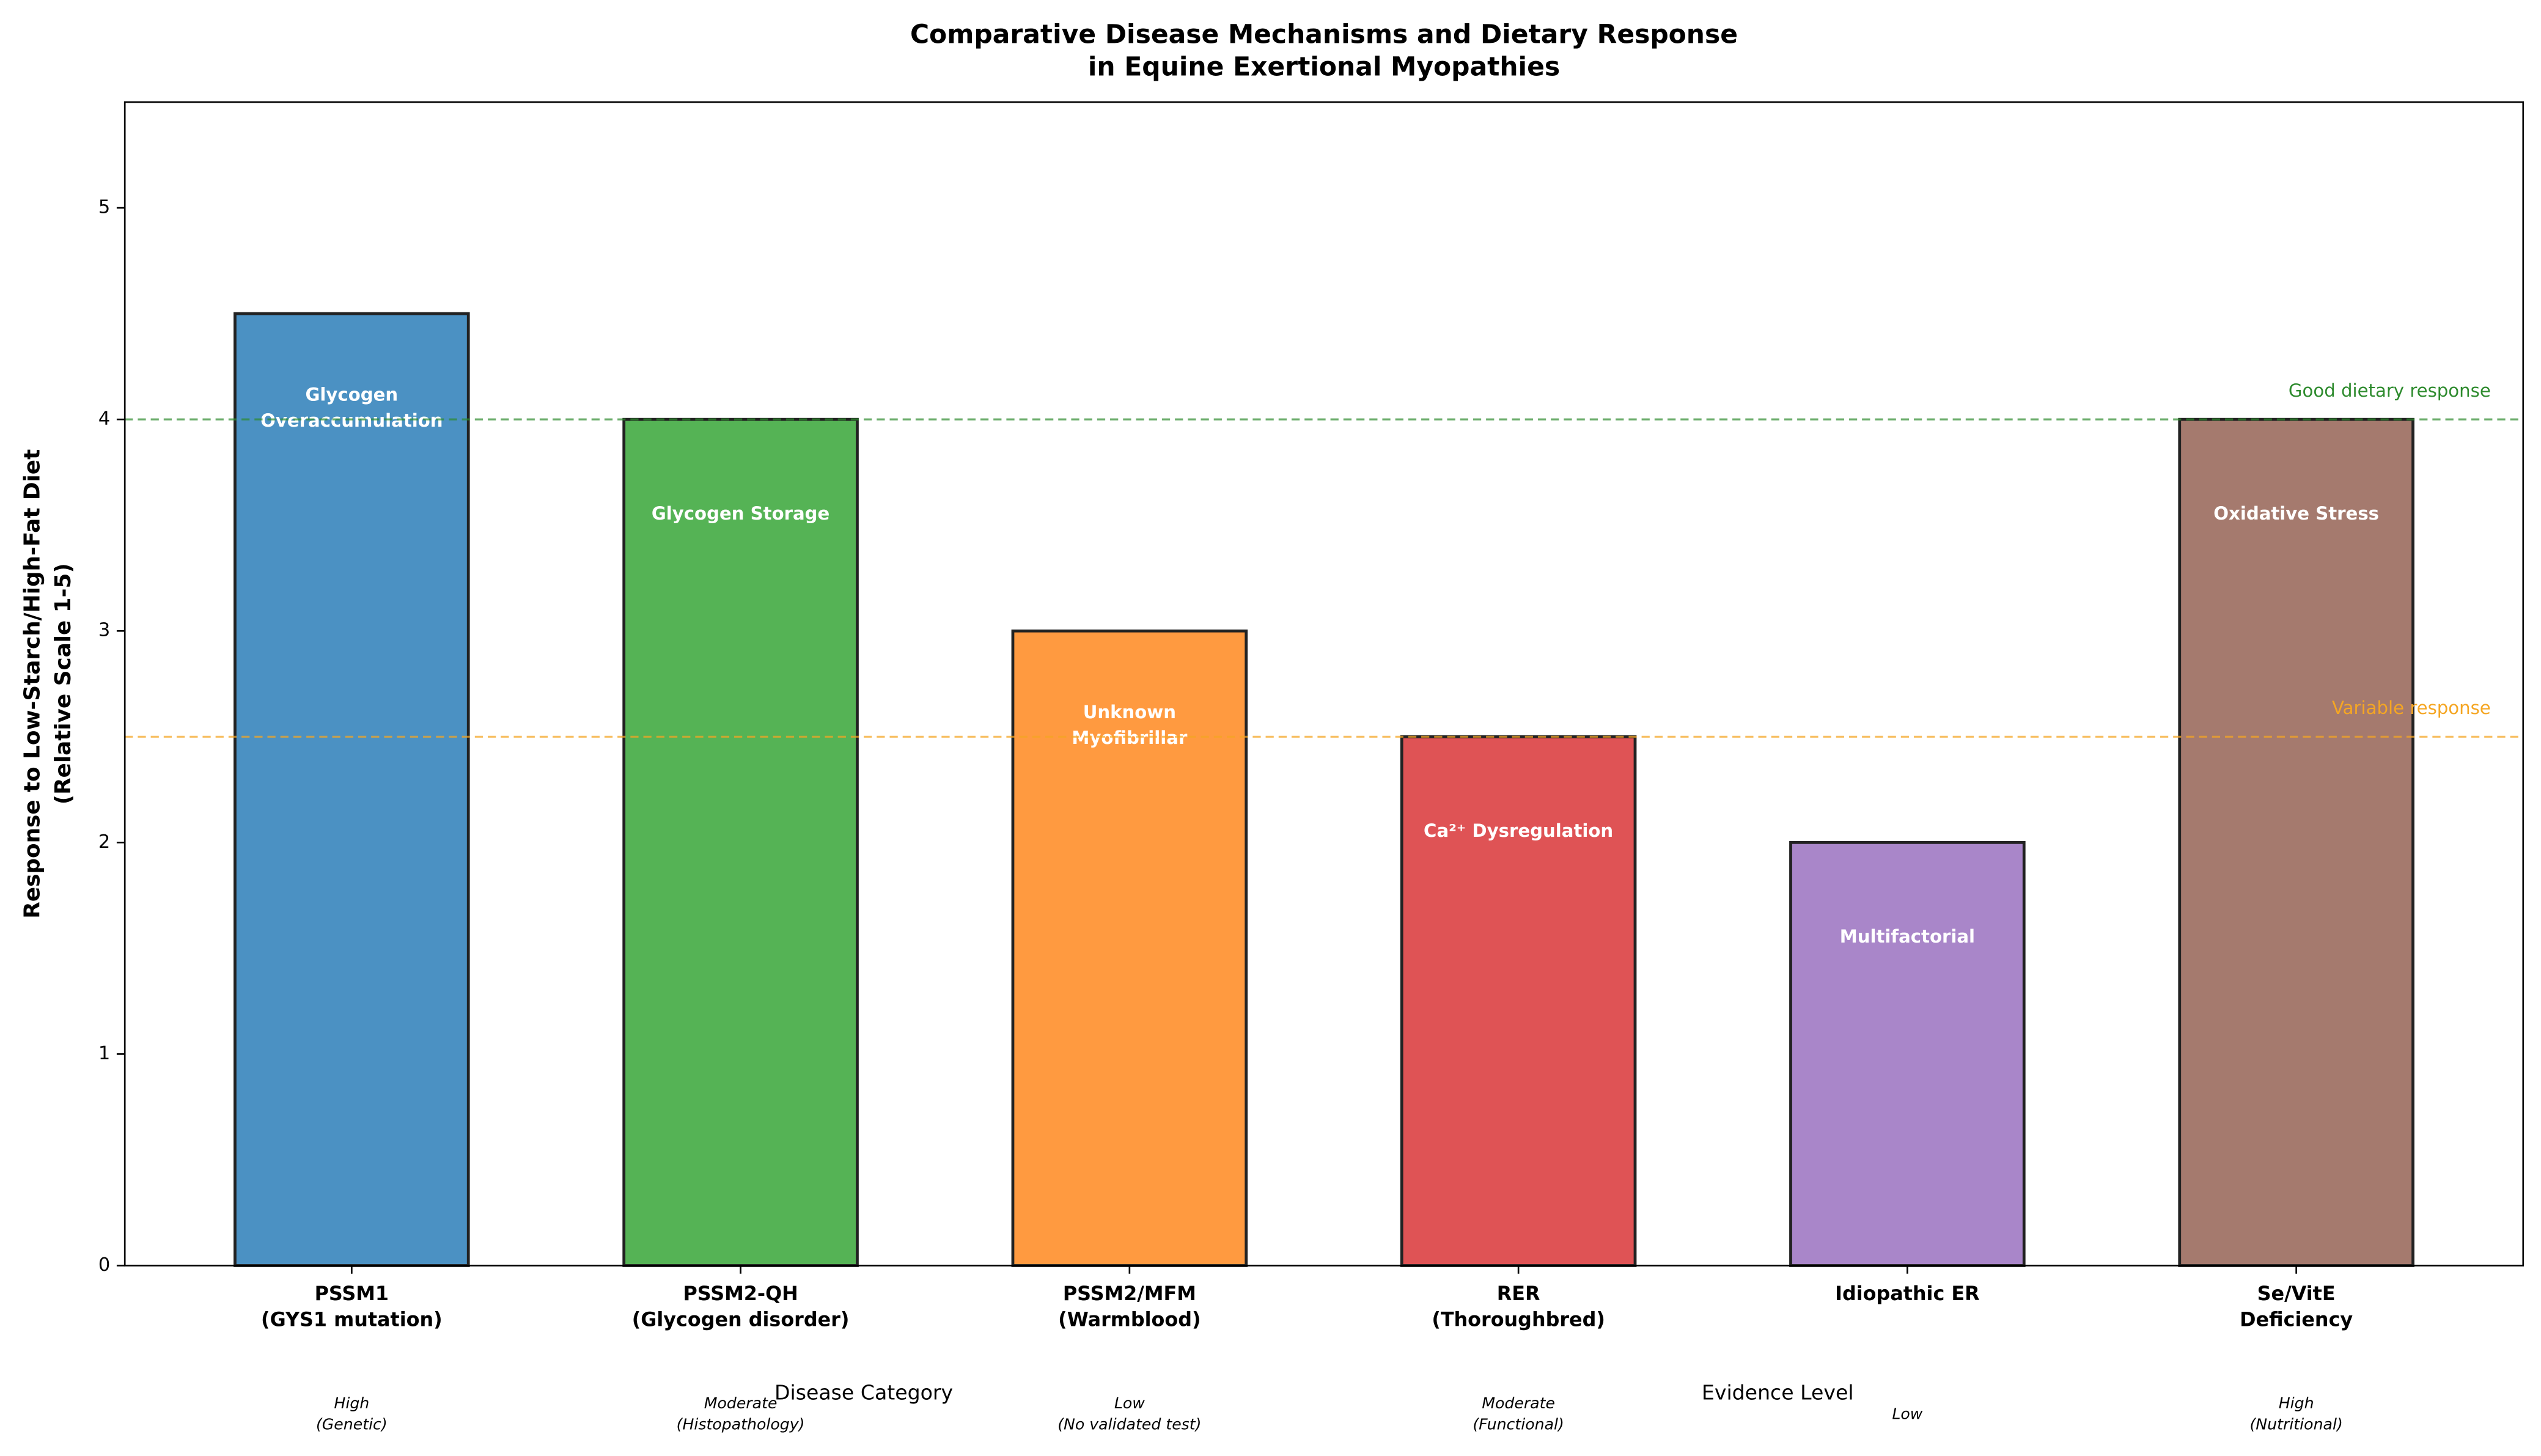 The height and width of the screenshot is (1456, 2541). I want to click on mechanism-label: Ca²⁺ Dysregulation, so click(1518, 830).